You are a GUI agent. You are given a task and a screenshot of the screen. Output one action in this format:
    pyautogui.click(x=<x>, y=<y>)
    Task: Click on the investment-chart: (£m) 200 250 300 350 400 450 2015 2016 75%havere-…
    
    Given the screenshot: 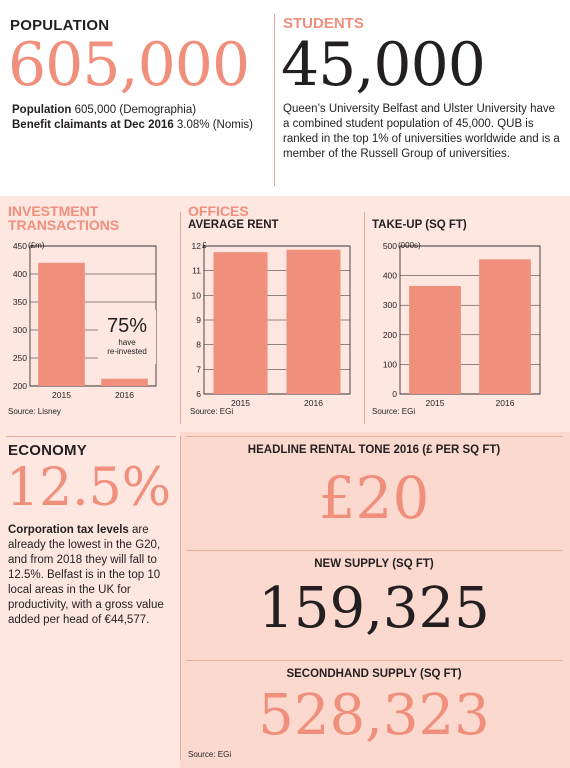 What is the action you would take?
    pyautogui.click(x=85, y=320)
    